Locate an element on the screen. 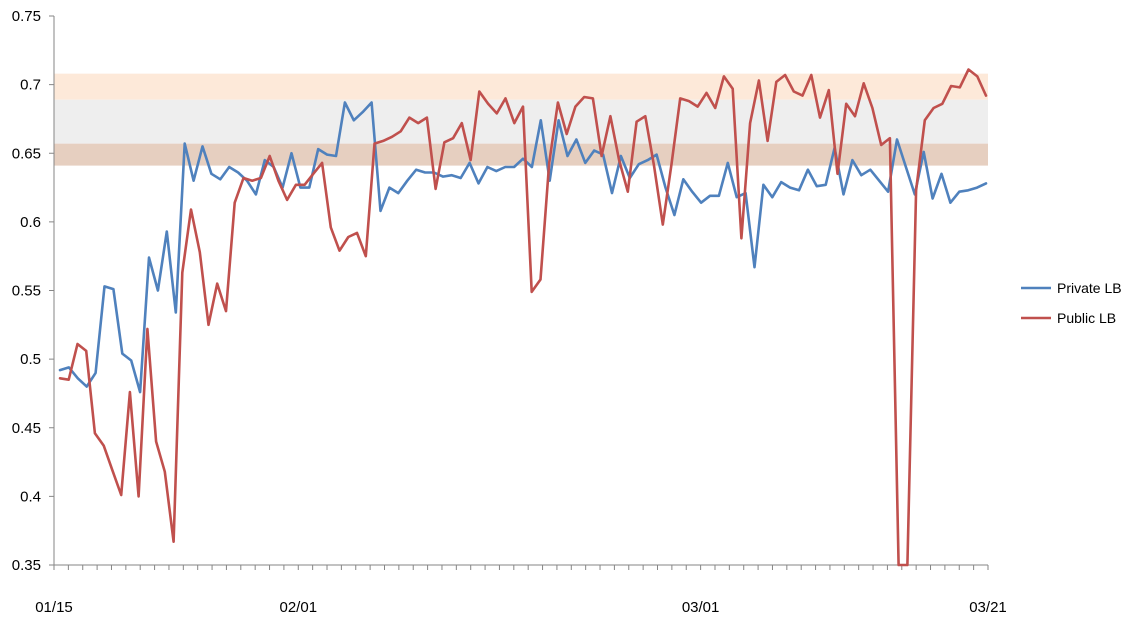 The height and width of the screenshot is (626, 1133). y-tick-label: 0.5 is located at coordinates (30, 359).